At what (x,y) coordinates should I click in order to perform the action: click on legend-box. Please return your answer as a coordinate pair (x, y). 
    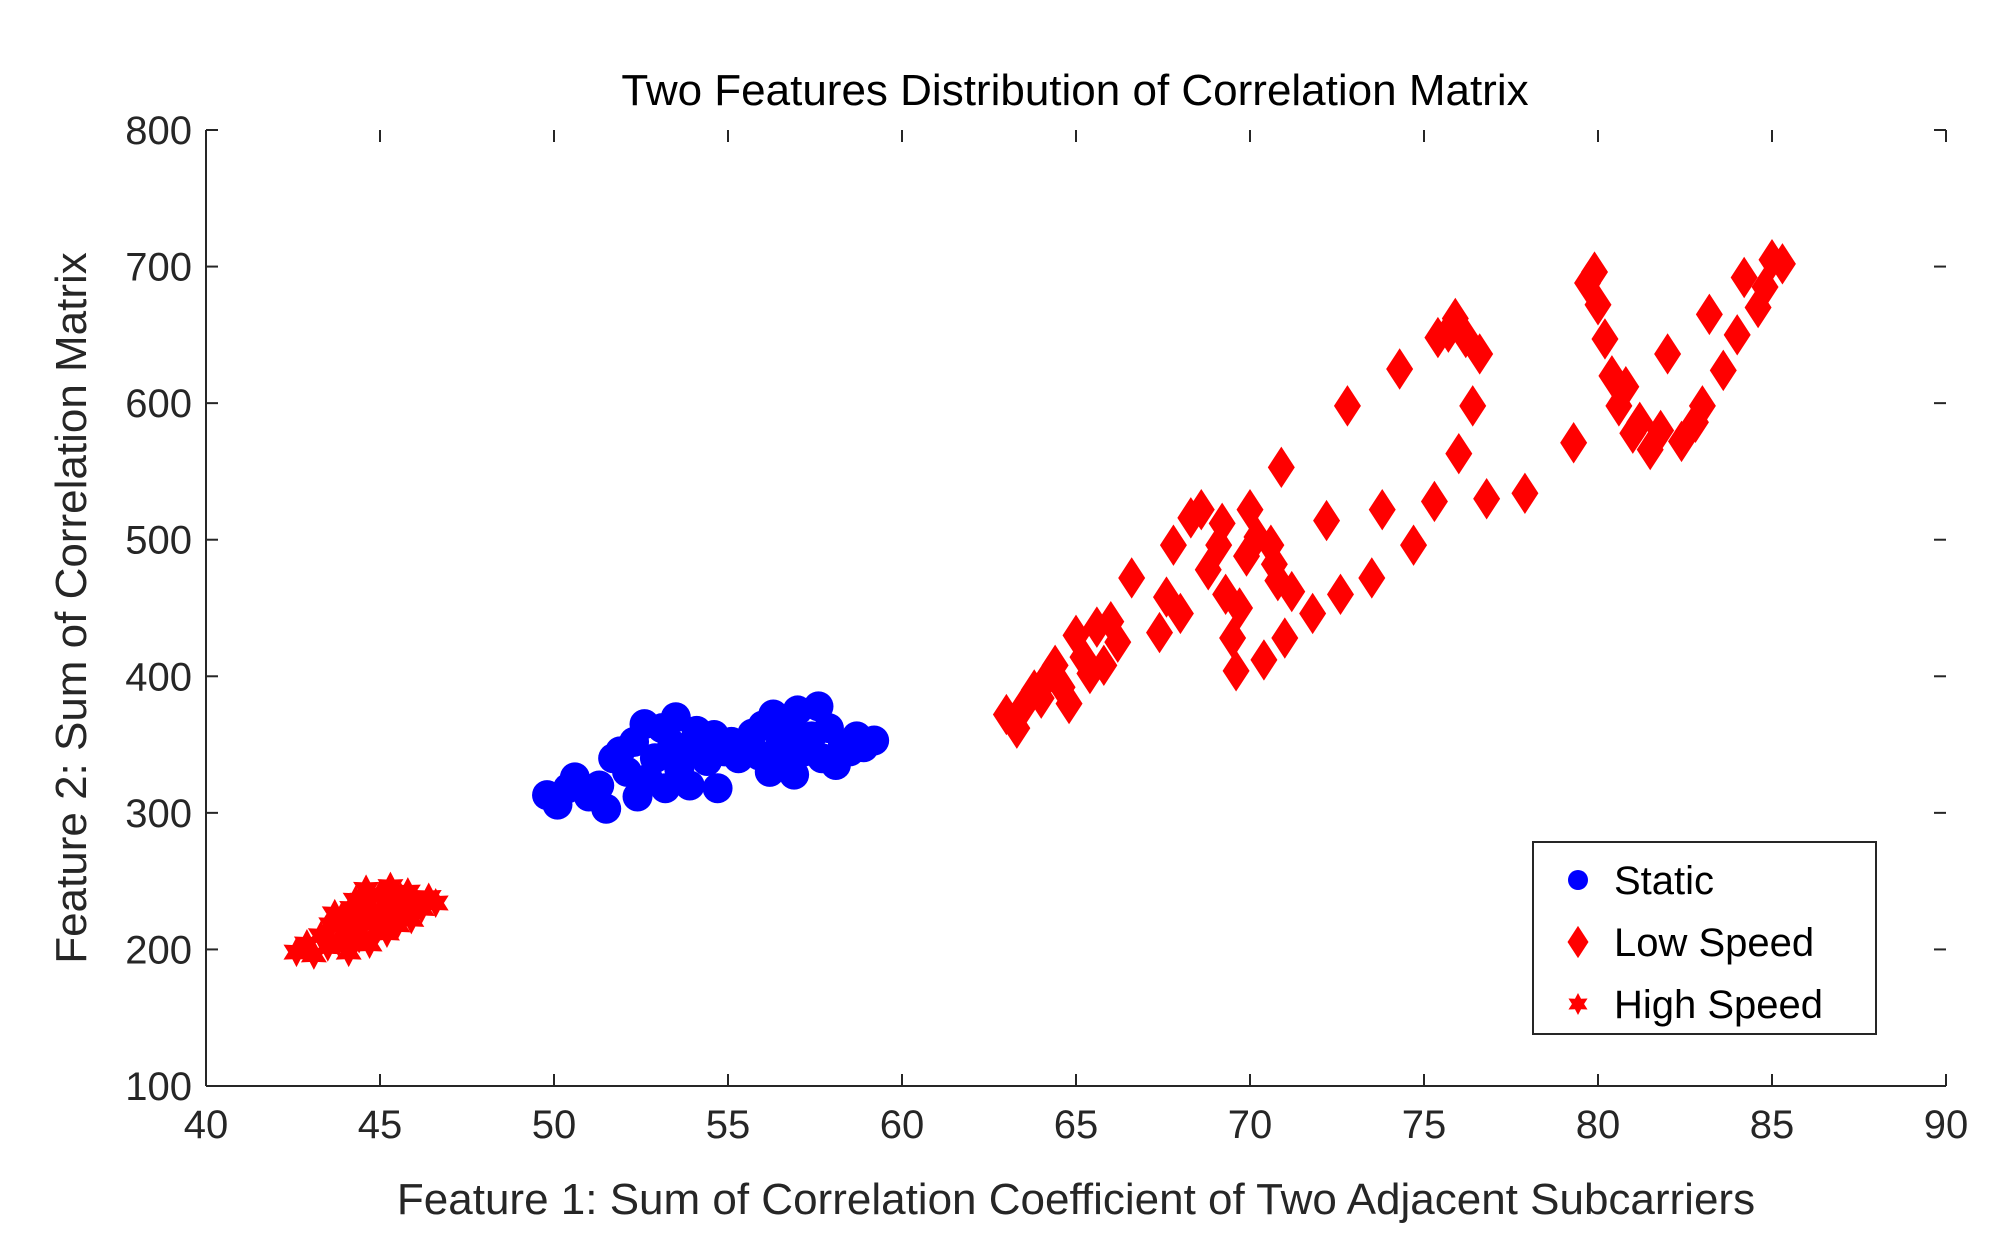
    Looking at the image, I should click on (1704, 938).